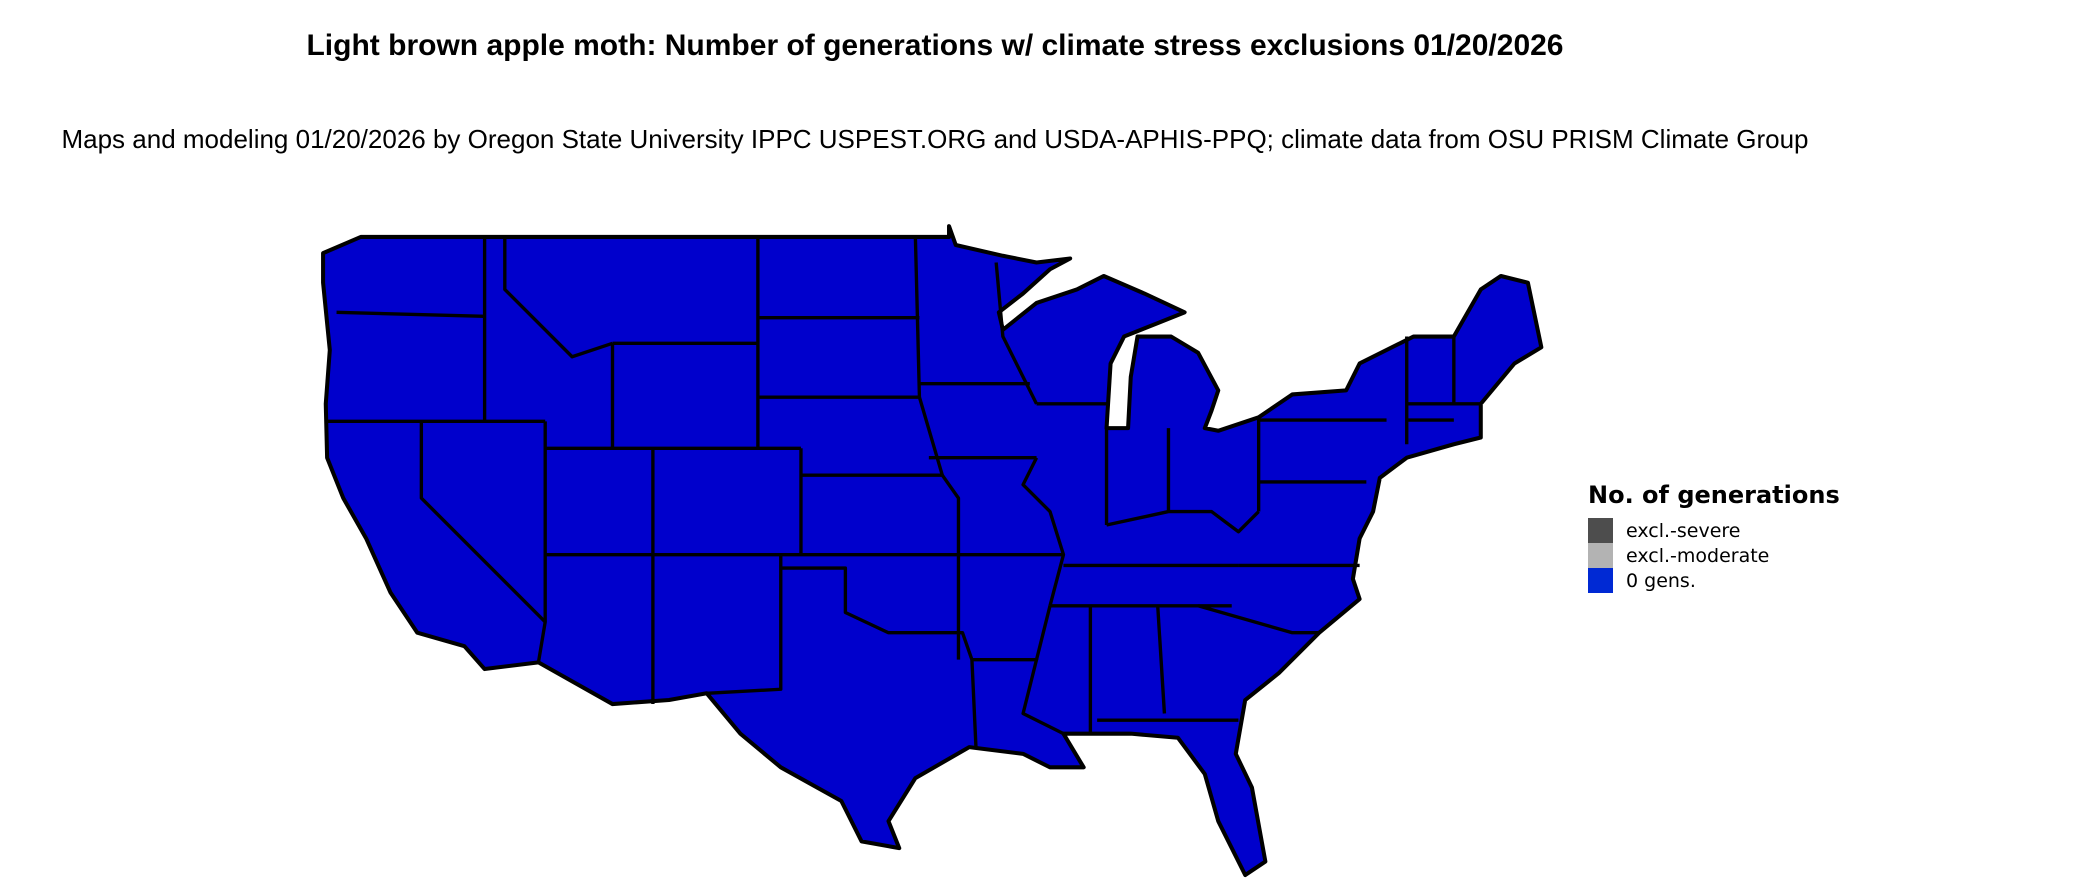 The height and width of the screenshot is (892, 2100). I want to click on legend-title: No. of generations, so click(1714, 495).